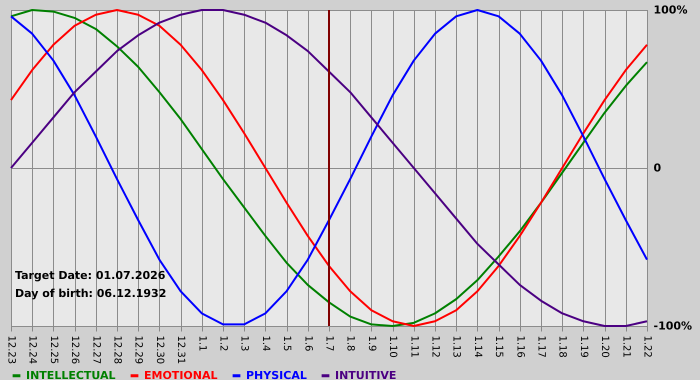  I want to click on x-tick-label: 1.14, so click(477, 347).